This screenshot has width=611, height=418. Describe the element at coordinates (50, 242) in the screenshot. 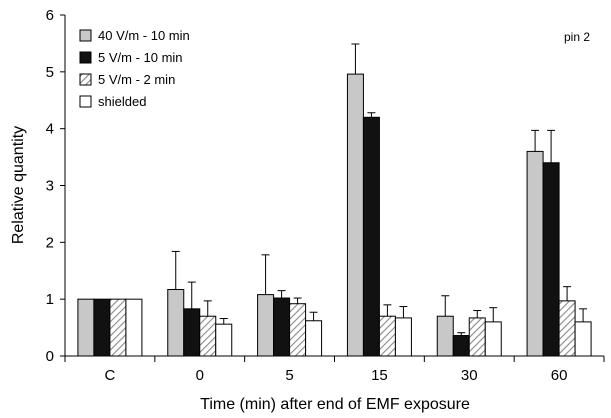

I see `y-tick-label: 2` at that location.